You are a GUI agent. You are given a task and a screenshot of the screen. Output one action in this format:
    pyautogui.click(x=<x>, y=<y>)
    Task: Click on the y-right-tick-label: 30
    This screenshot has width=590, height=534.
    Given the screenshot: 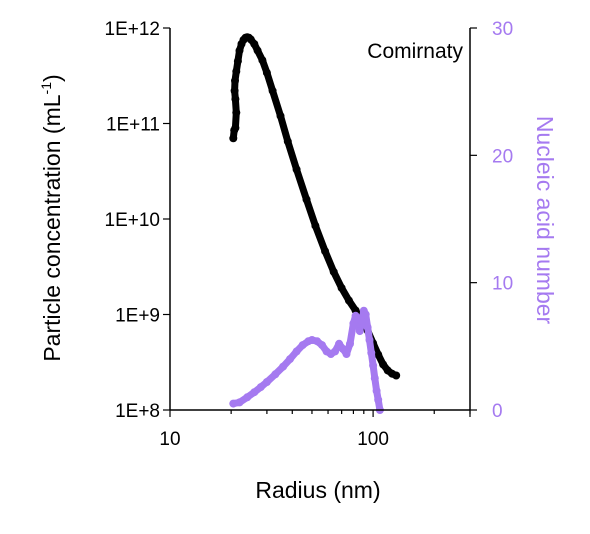 What is the action you would take?
    pyautogui.click(x=502, y=29)
    